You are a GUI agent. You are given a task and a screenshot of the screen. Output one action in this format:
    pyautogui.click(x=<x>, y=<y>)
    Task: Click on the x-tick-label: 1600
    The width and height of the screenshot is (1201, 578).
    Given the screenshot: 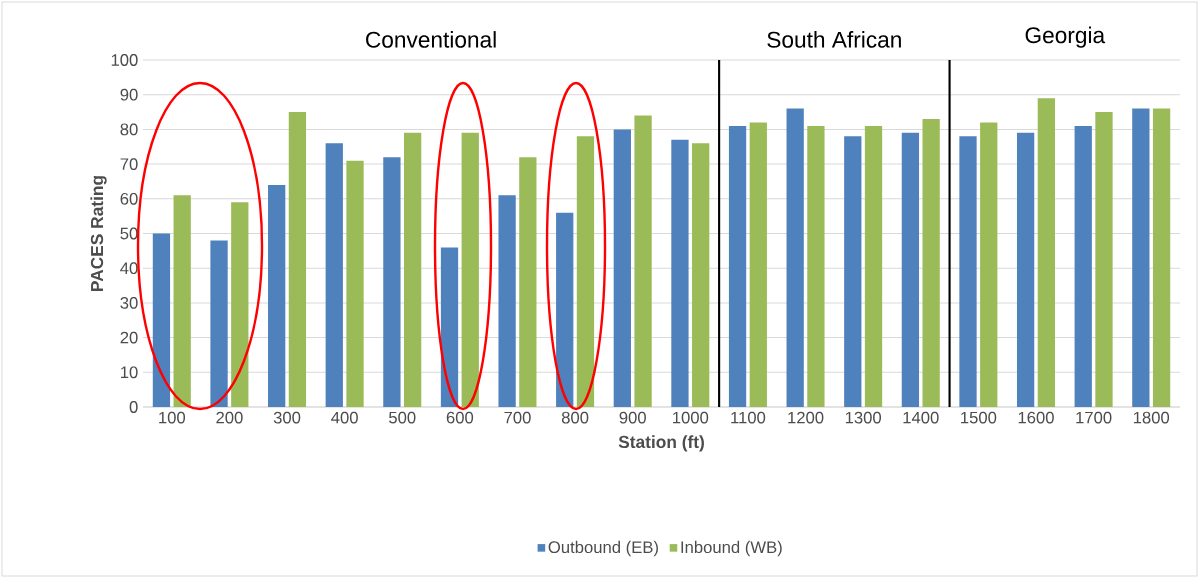 What is the action you would take?
    pyautogui.click(x=1036, y=417)
    